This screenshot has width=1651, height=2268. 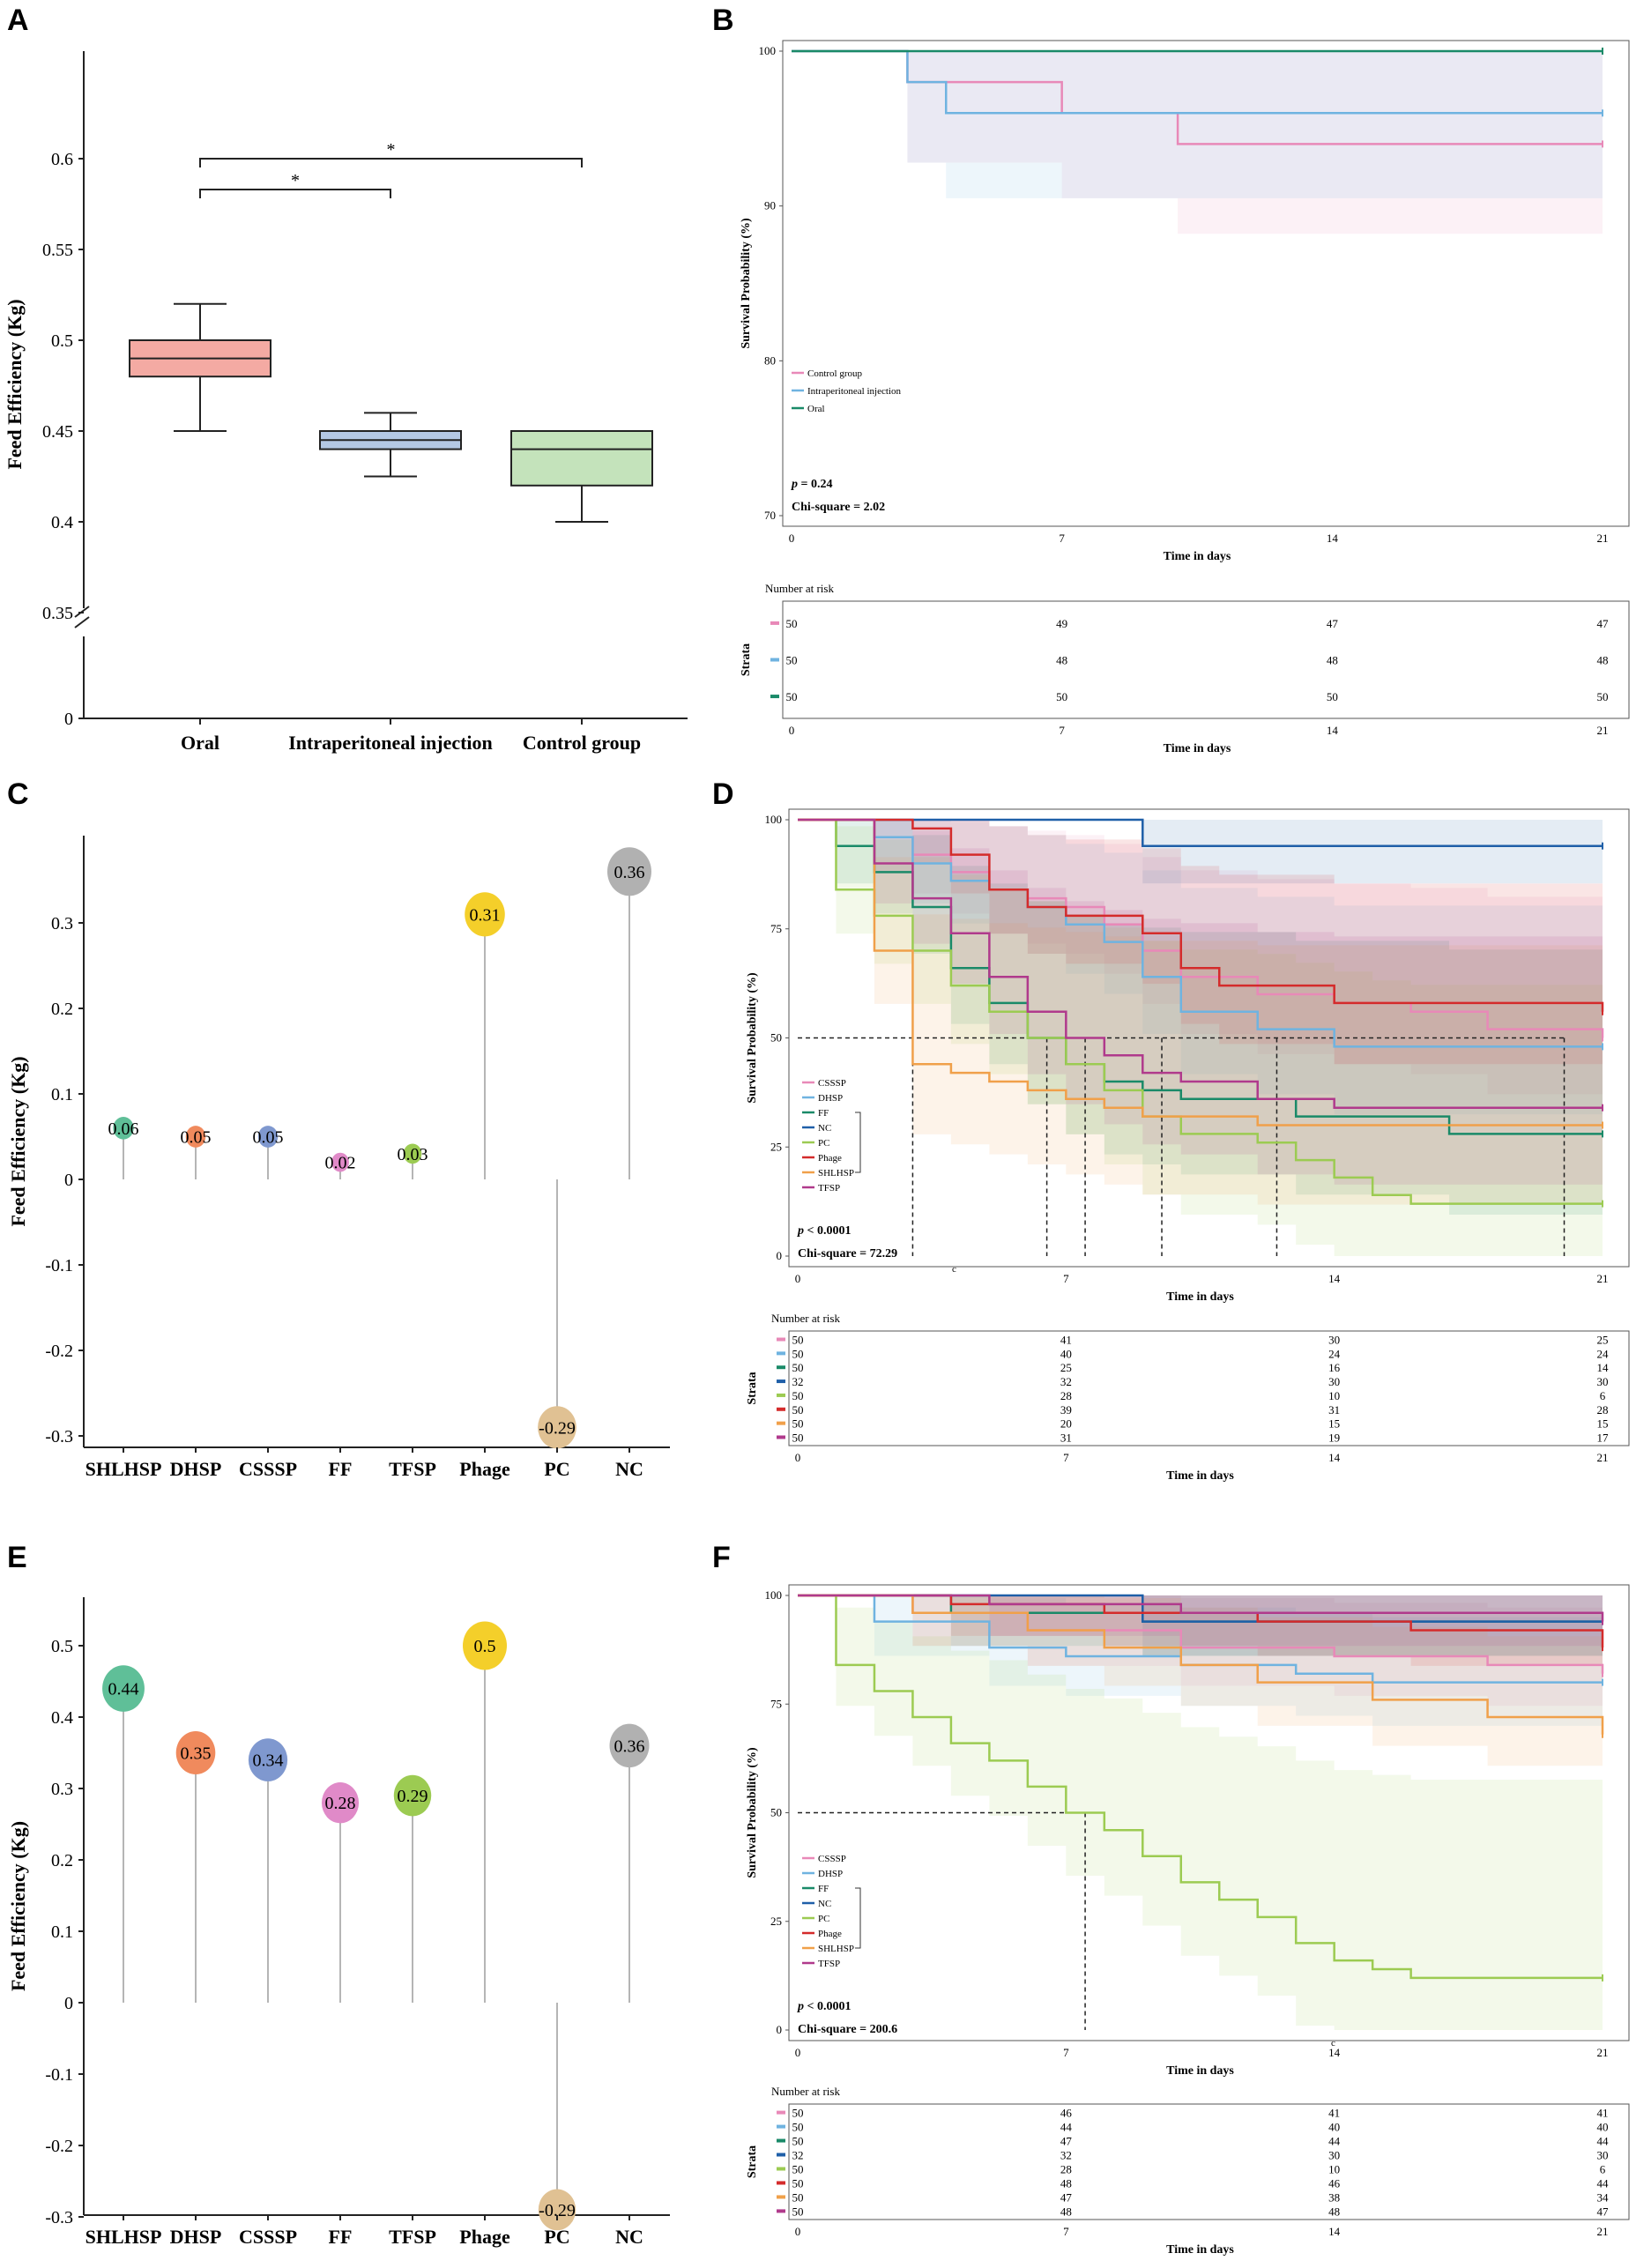 I want to click on panel-letter-A: A, so click(x=18, y=20).